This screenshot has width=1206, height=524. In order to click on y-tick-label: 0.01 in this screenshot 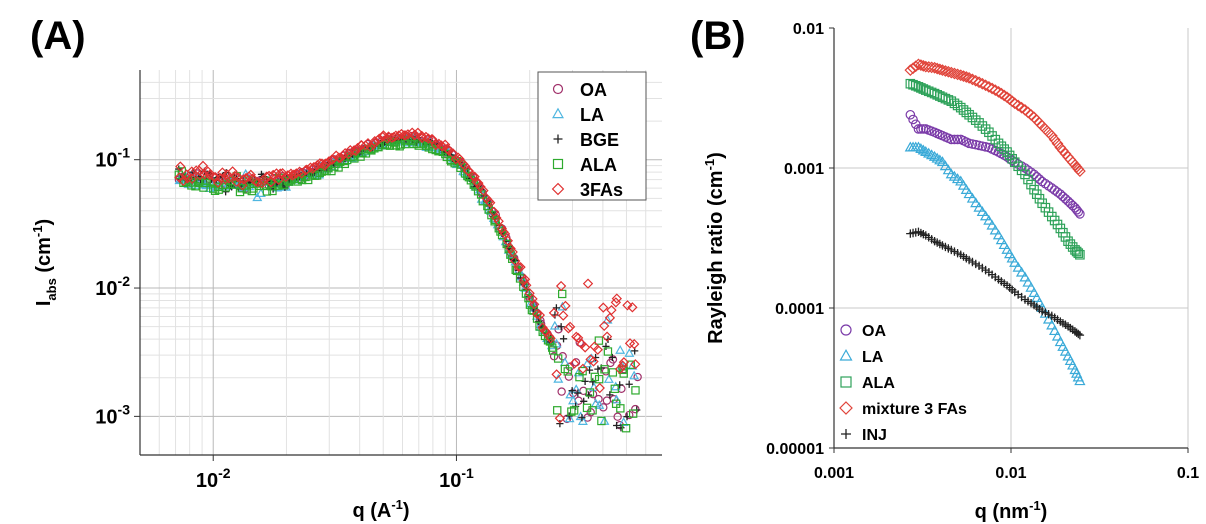, I will do `click(808, 29)`.